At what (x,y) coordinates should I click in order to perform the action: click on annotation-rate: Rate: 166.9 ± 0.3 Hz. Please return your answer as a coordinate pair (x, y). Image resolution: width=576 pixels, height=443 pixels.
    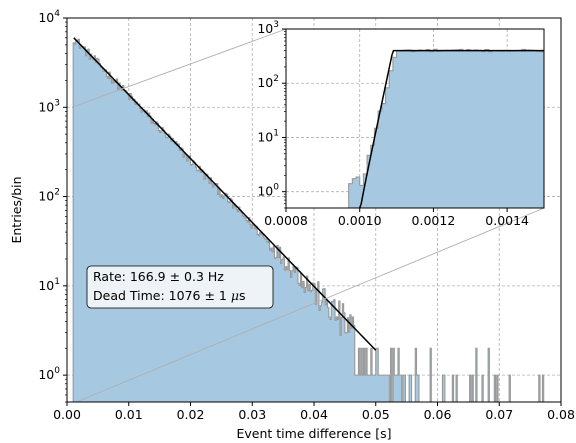
    Looking at the image, I should click on (158, 276).